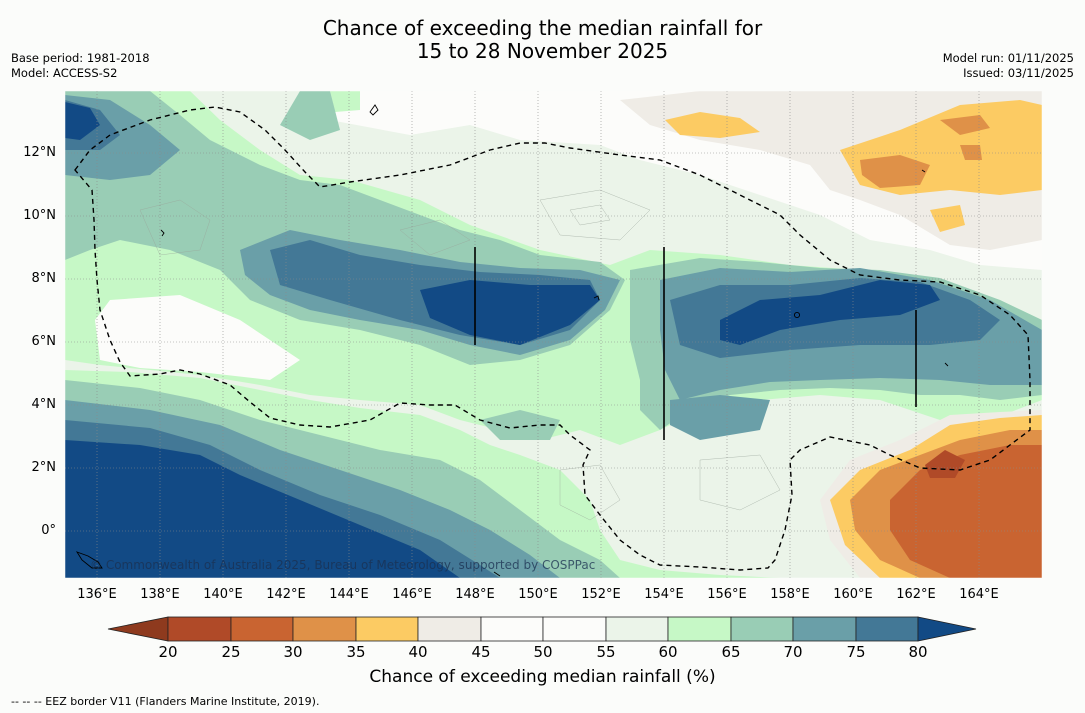 Image resolution: width=1085 pixels, height=713 pixels. I want to click on x-tick-154: 154°E, so click(664, 594).